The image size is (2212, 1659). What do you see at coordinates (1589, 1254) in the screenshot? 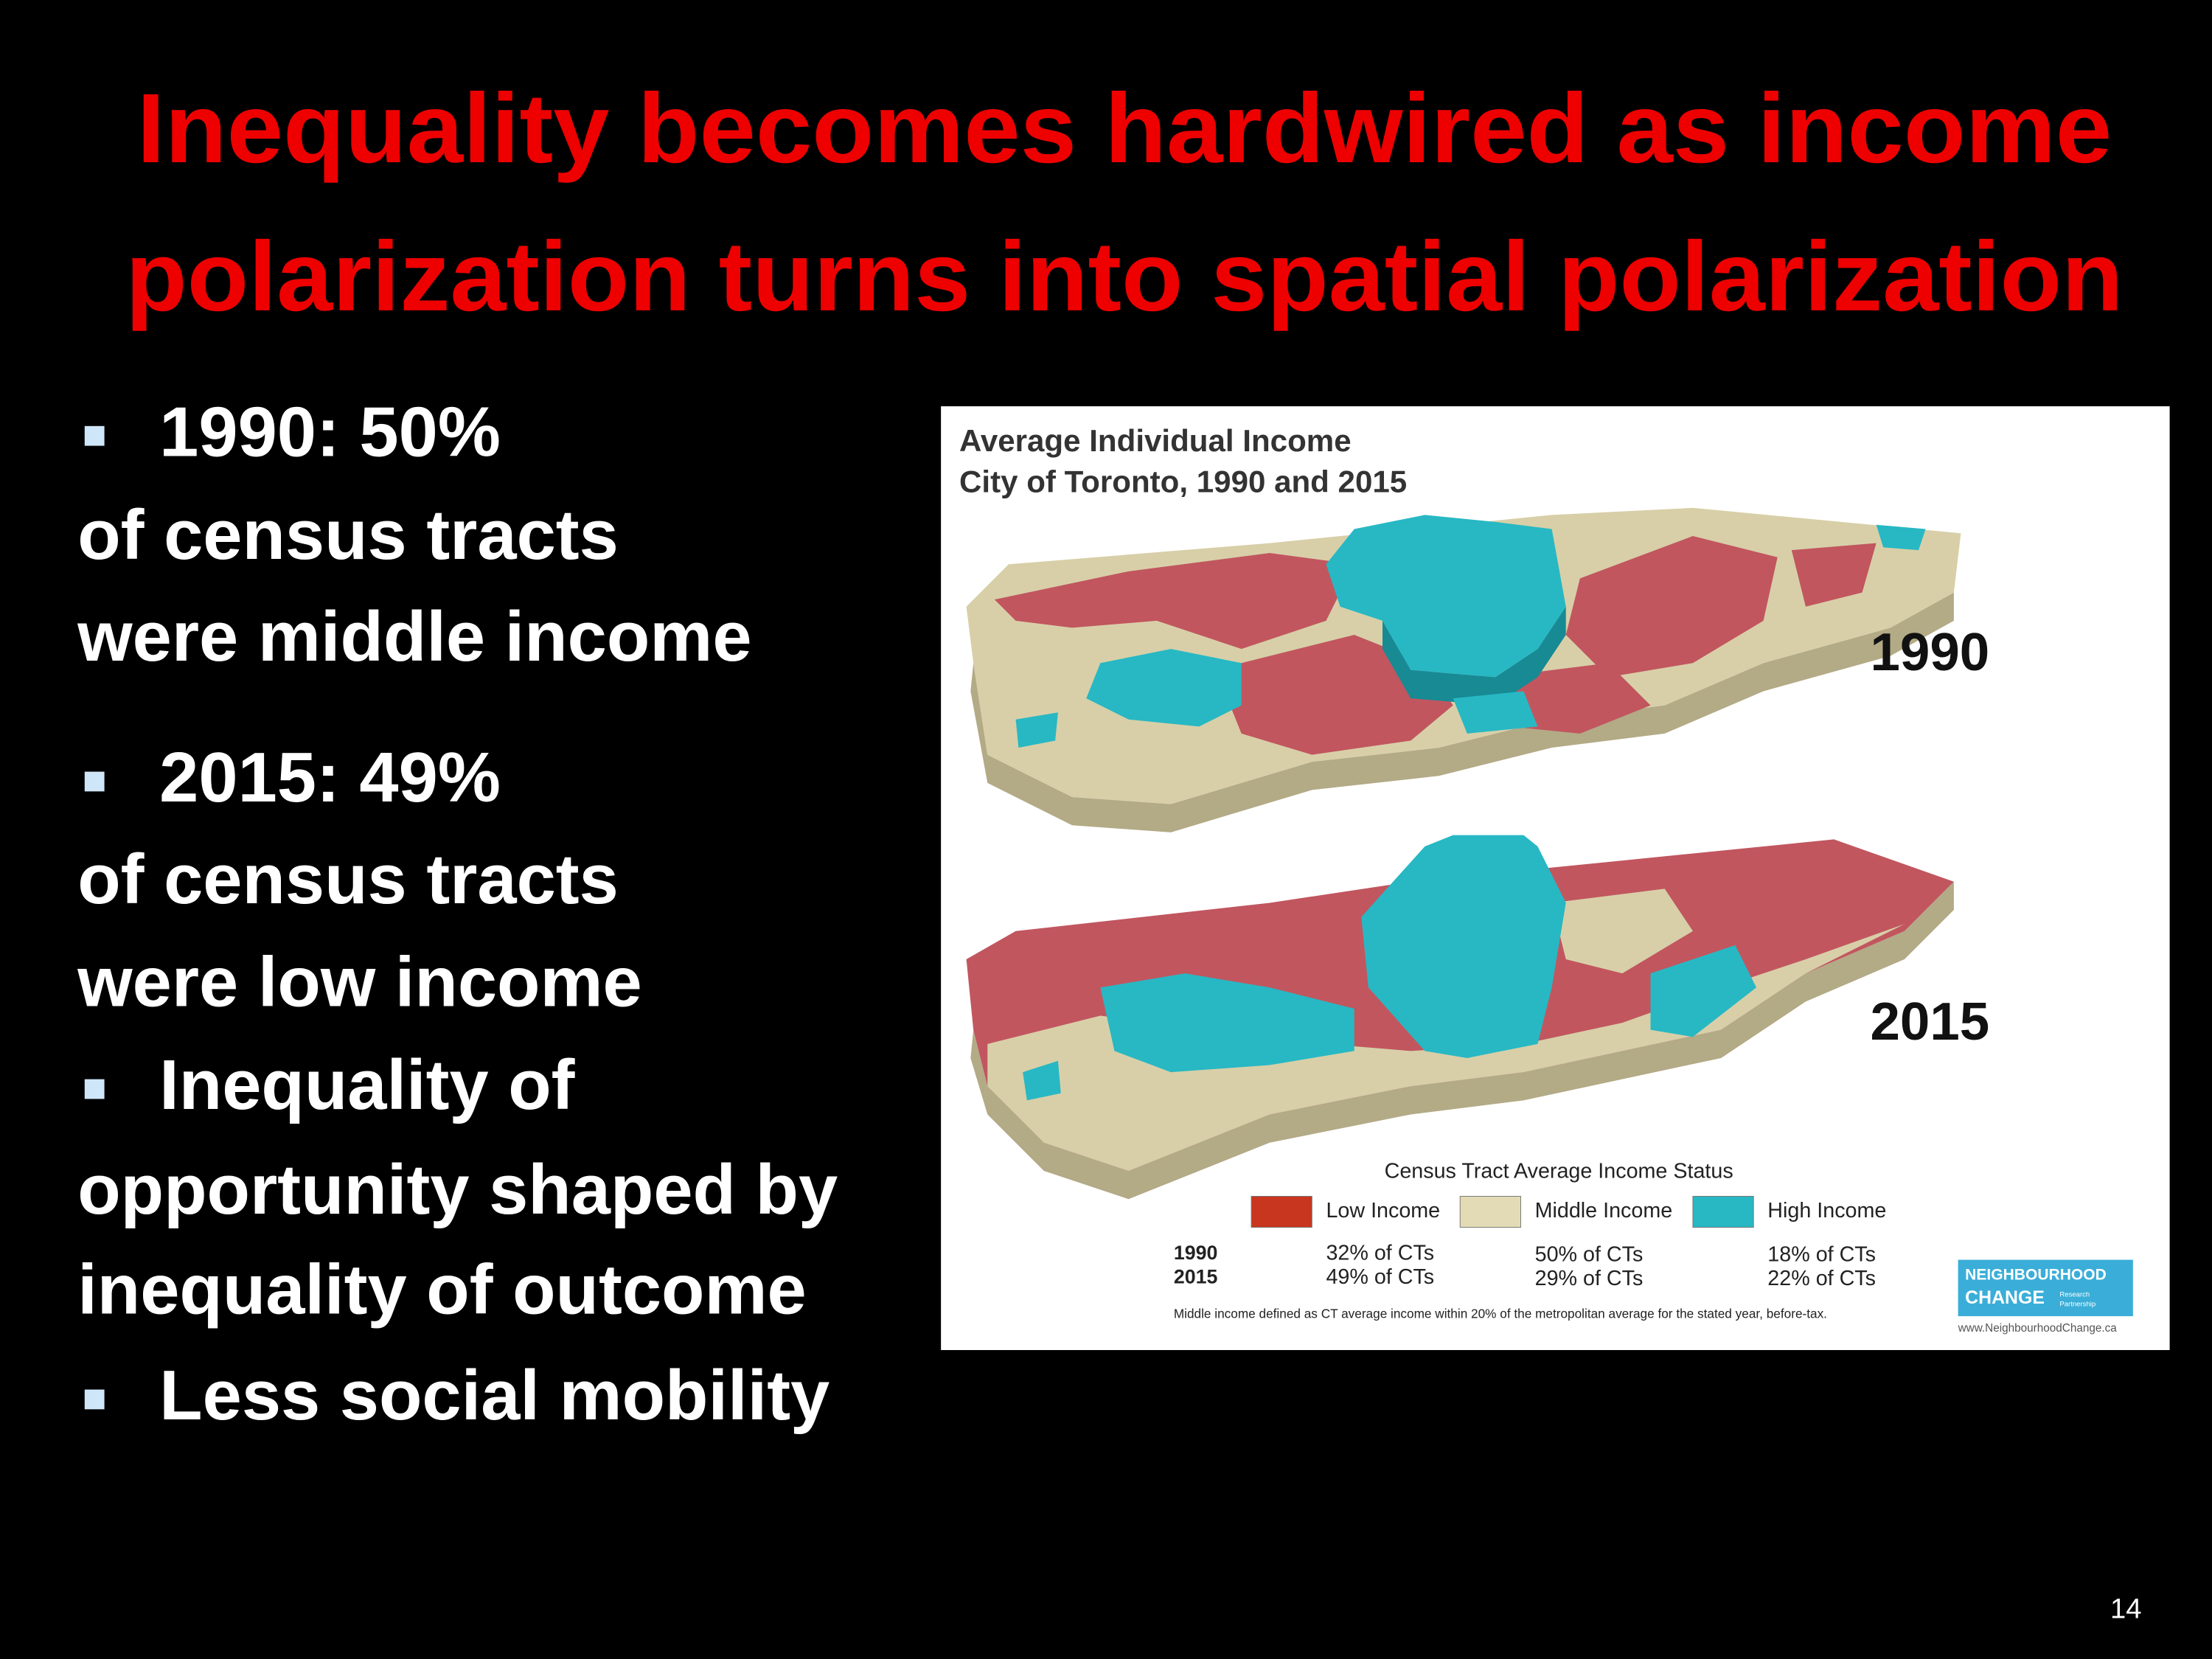
I see `legend-share: 50% of CTs` at bounding box center [1589, 1254].